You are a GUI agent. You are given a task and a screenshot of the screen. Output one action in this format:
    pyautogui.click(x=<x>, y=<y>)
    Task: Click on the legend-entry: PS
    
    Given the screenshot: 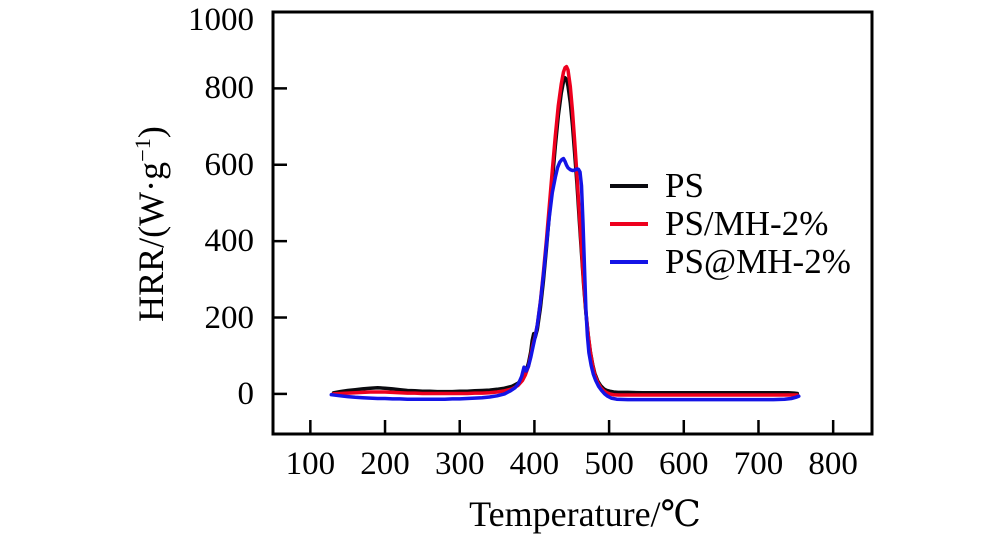 What is the action you would take?
    pyautogui.click(x=730, y=186)
    